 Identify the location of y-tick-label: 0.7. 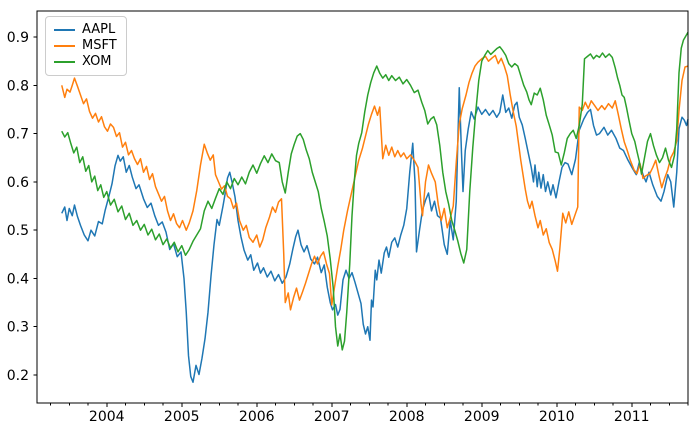
(18, 135).